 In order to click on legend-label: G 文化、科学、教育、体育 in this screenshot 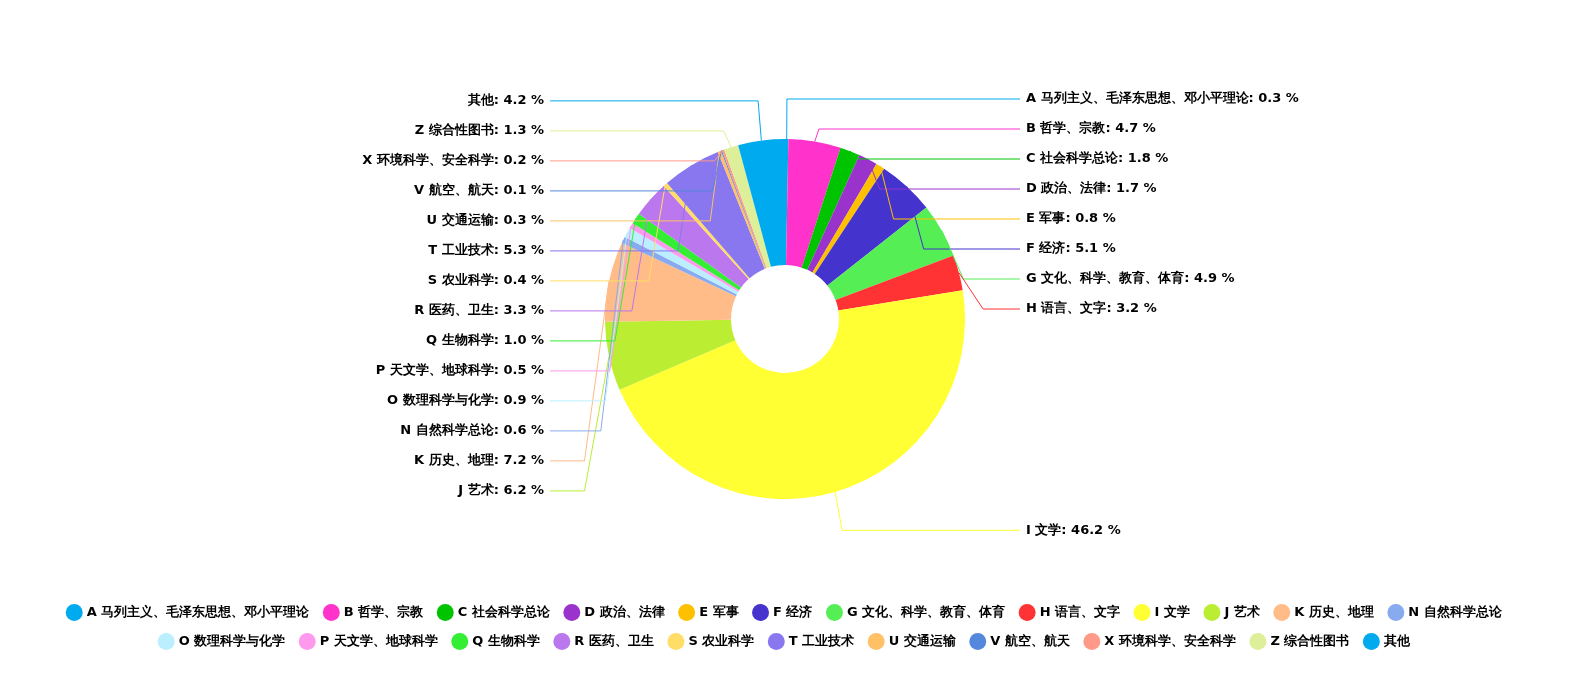, I will do `click(926, 611)`.